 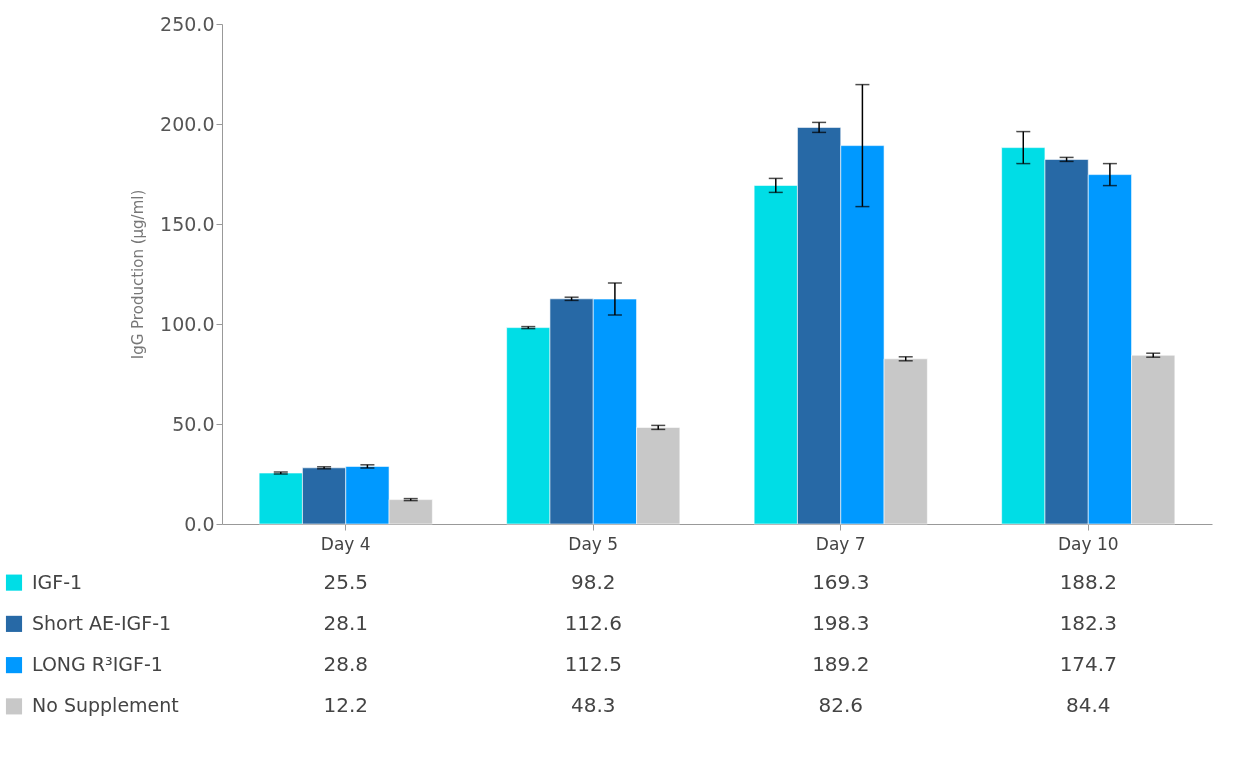 What do you see at coordinates (1088, 705) in the screenshot?
I see `data-label: 84.4` at bounding box center [1088, 705].